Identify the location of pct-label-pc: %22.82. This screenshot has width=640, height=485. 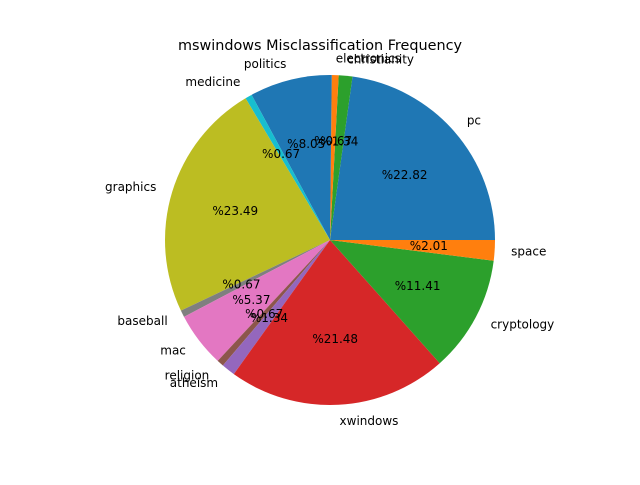
(405, 175).